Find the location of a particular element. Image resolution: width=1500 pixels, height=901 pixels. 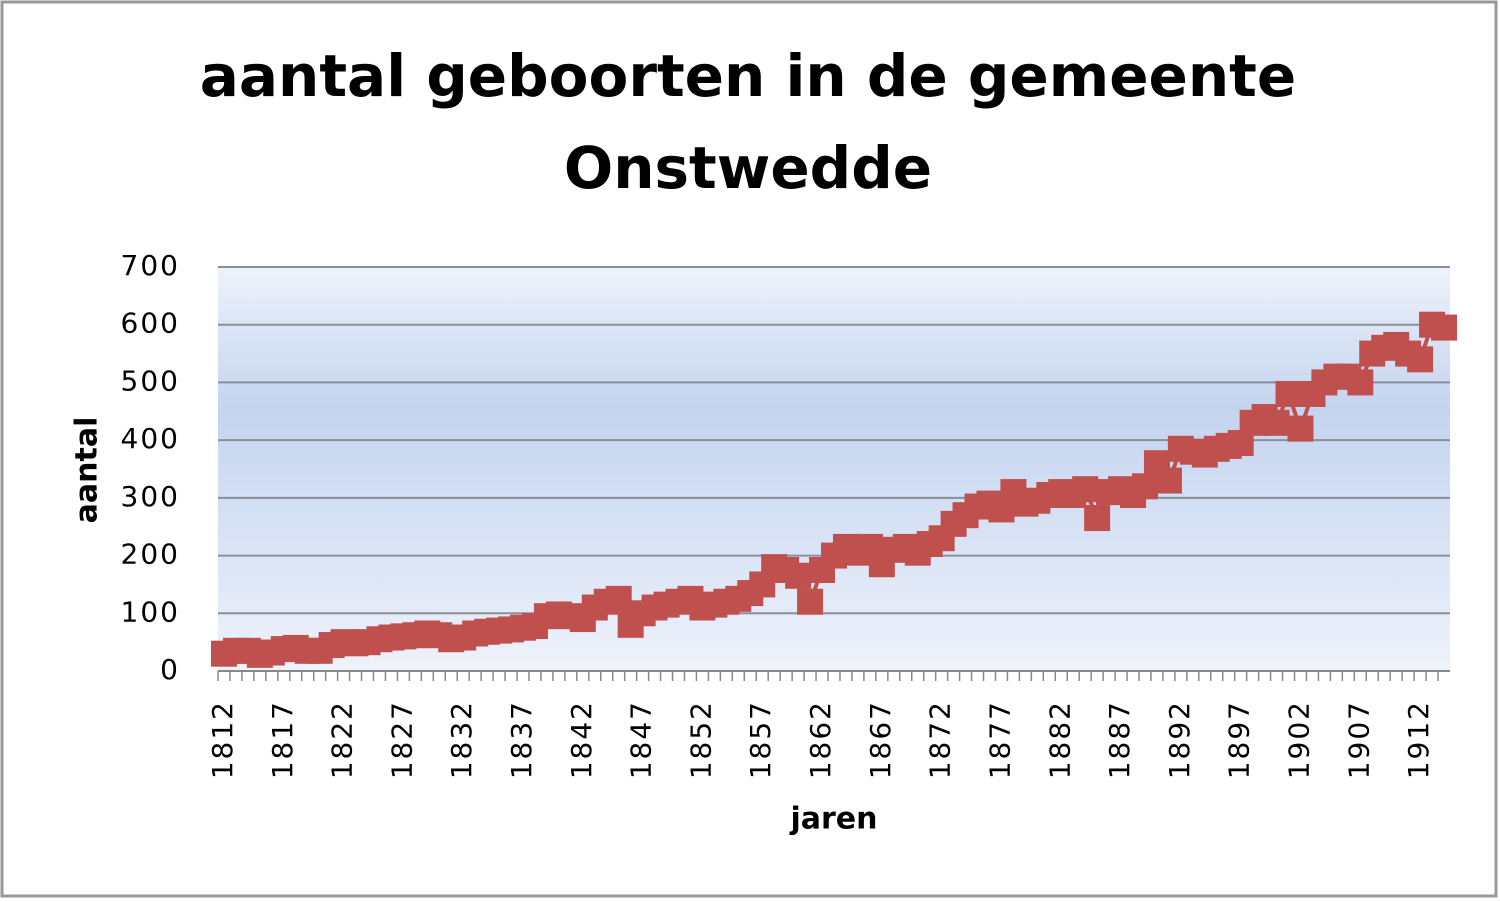

x-tick-label: 1897 is located at coordinates (1239, 739).